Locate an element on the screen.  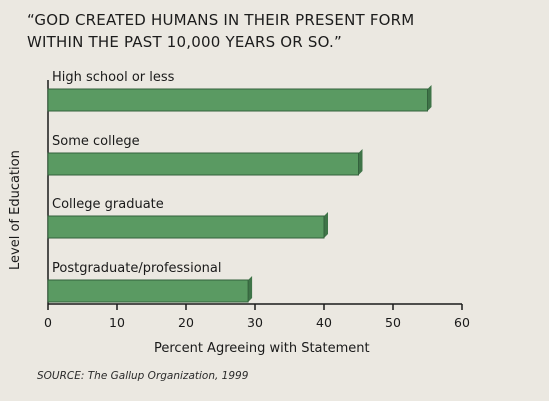
x-tick-label: 20 is located at coordinates (186, 322).